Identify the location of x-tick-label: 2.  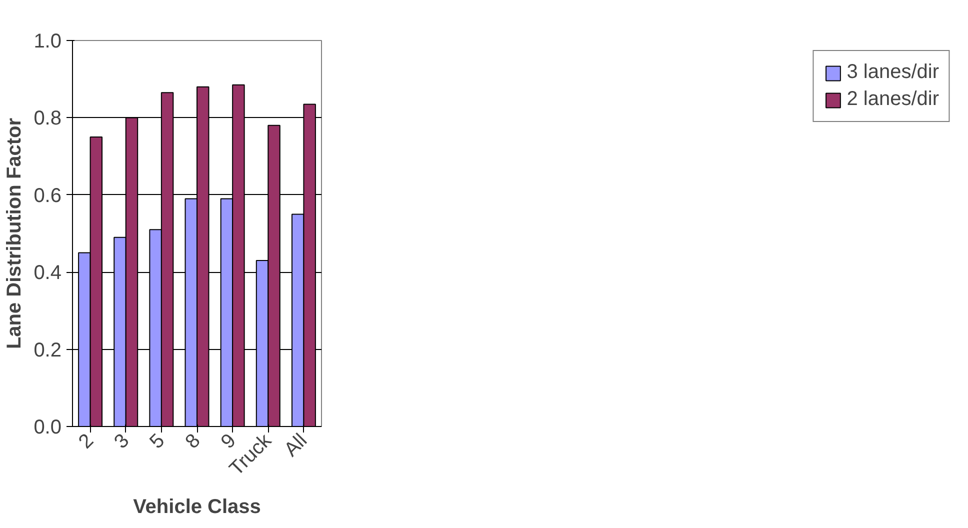
(86, 442).